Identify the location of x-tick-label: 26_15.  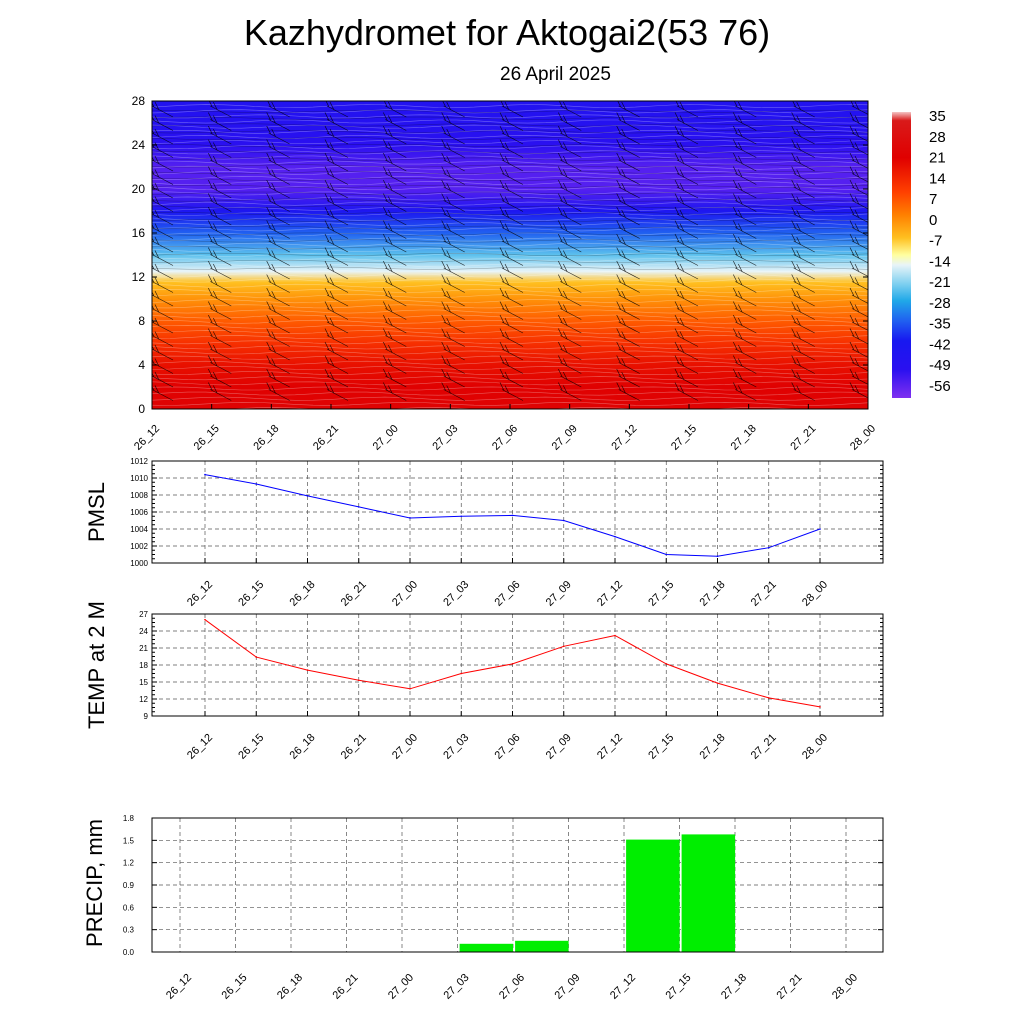
(251, 594).